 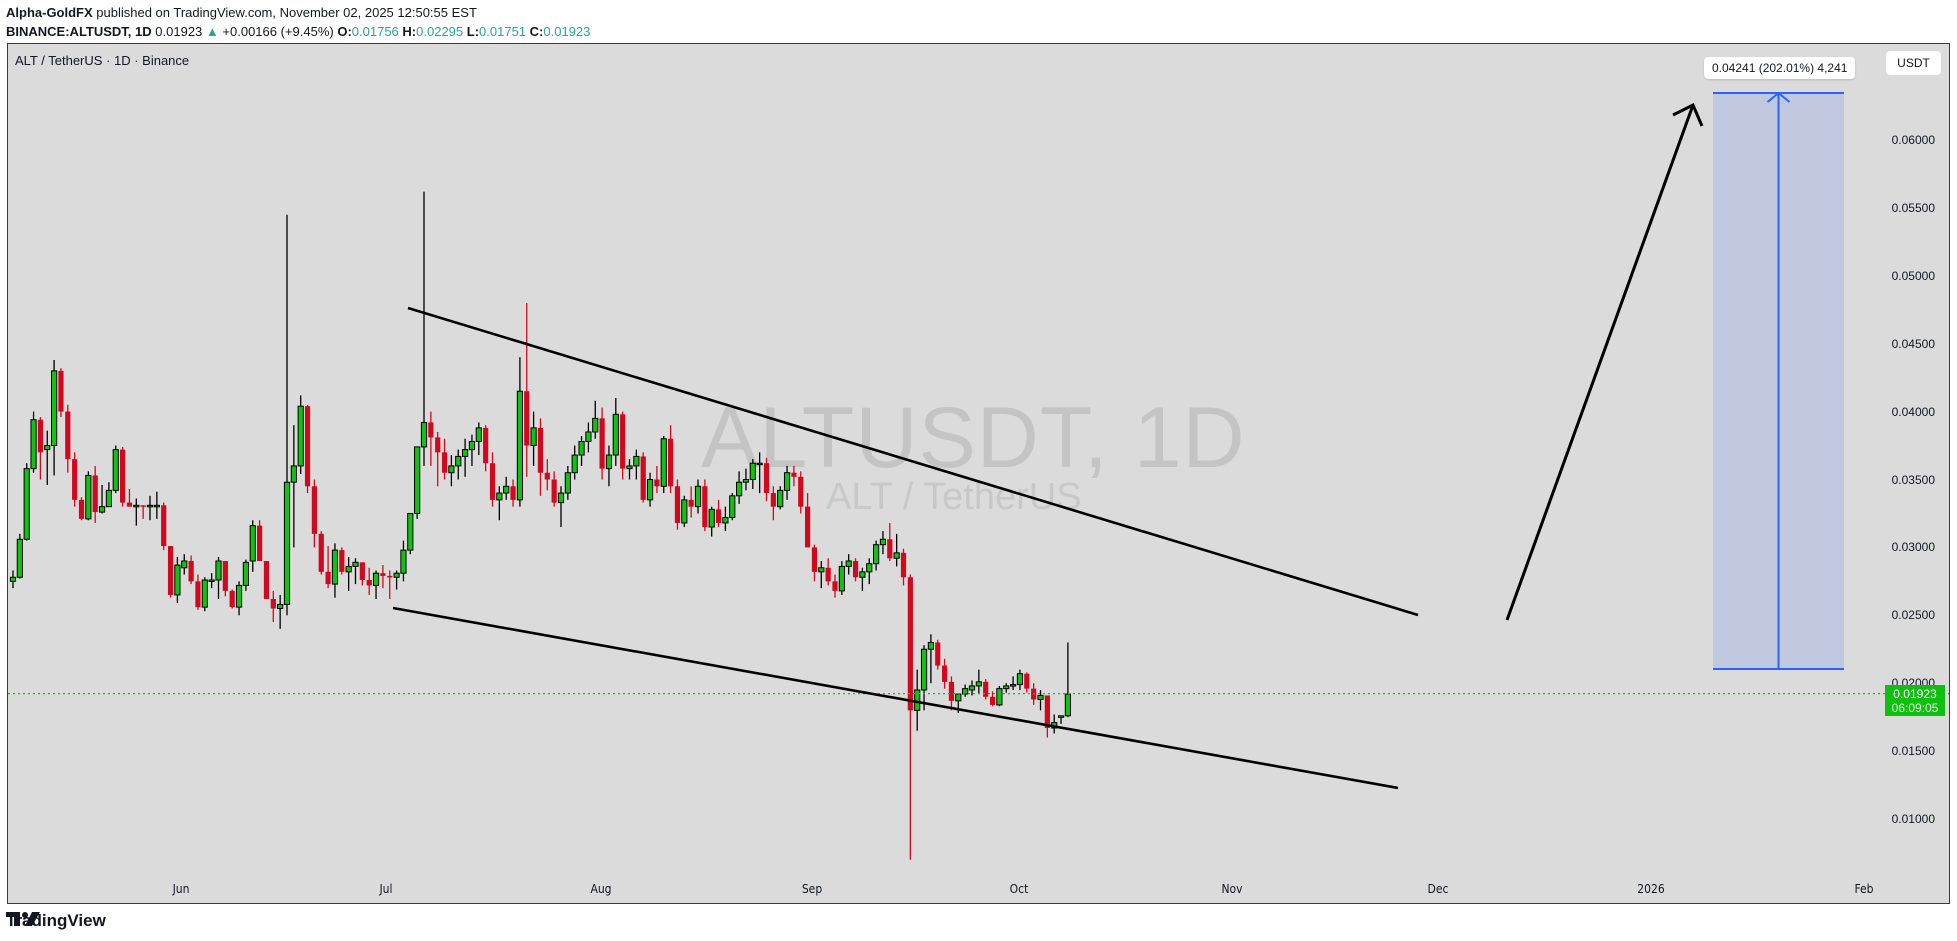 What do you see at coordinates (895, 698) in the screenshot?
I see `lower-trendline` at bounding box center [895, 698].